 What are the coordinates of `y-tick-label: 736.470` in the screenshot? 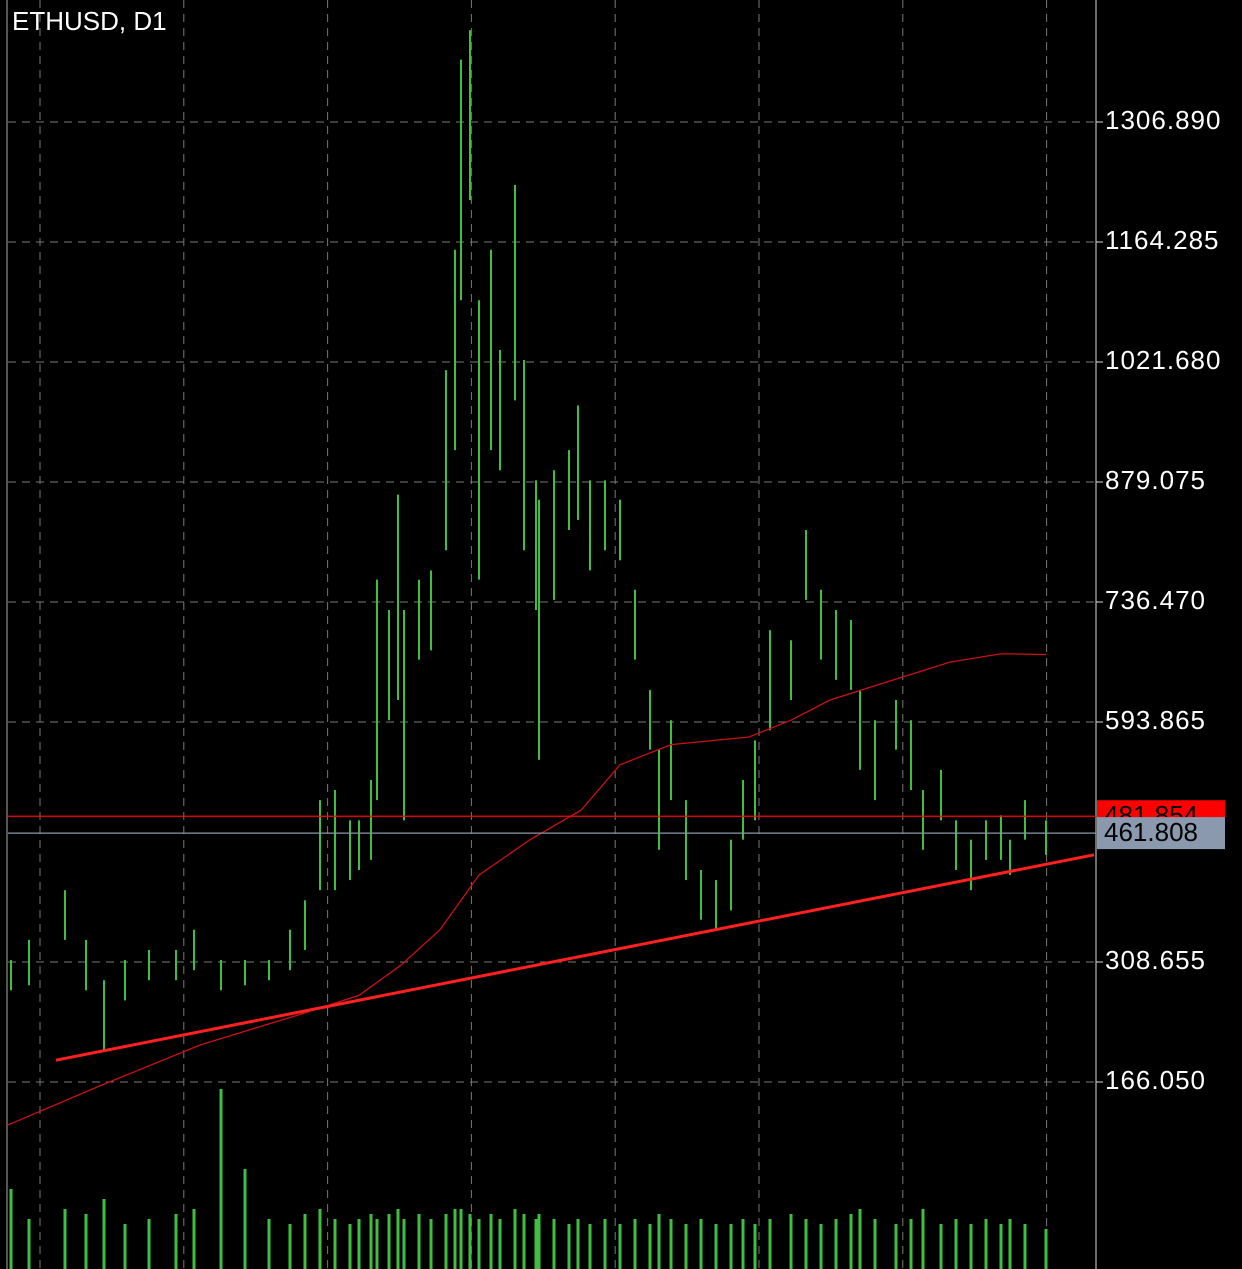 It's located at (1155, 600).